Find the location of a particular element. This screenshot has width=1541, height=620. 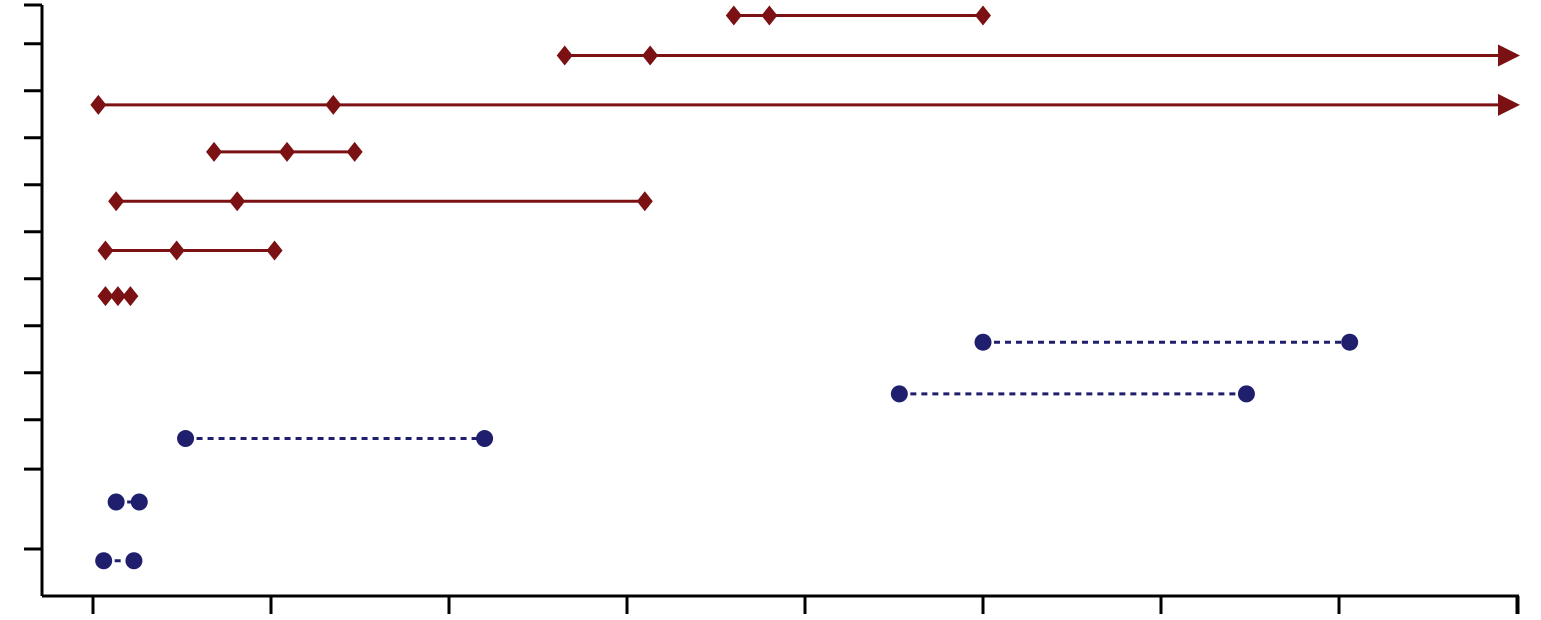

x-axis is located at coordinates (781, 604).